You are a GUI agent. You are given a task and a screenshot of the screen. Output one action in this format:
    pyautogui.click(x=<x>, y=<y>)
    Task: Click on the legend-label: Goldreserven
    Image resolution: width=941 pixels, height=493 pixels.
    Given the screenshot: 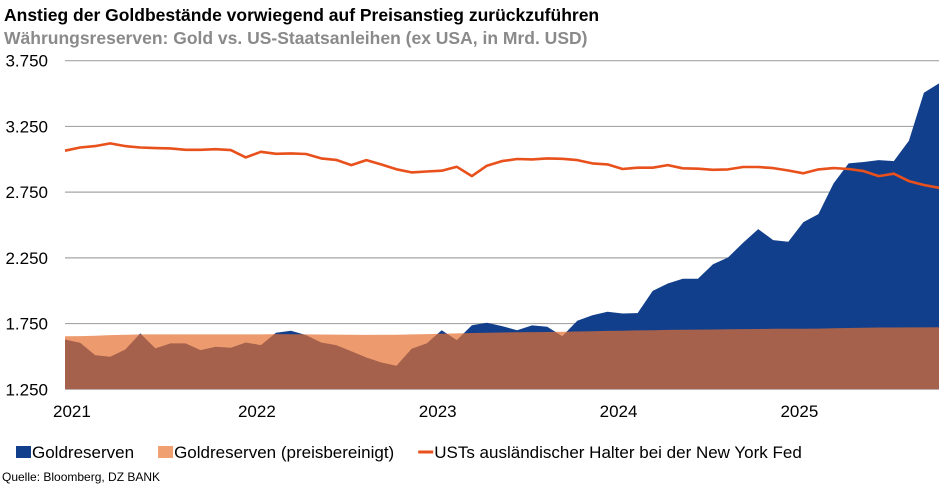 What is the action you would take?
    pyautogui.click(x=83, y=452)
    